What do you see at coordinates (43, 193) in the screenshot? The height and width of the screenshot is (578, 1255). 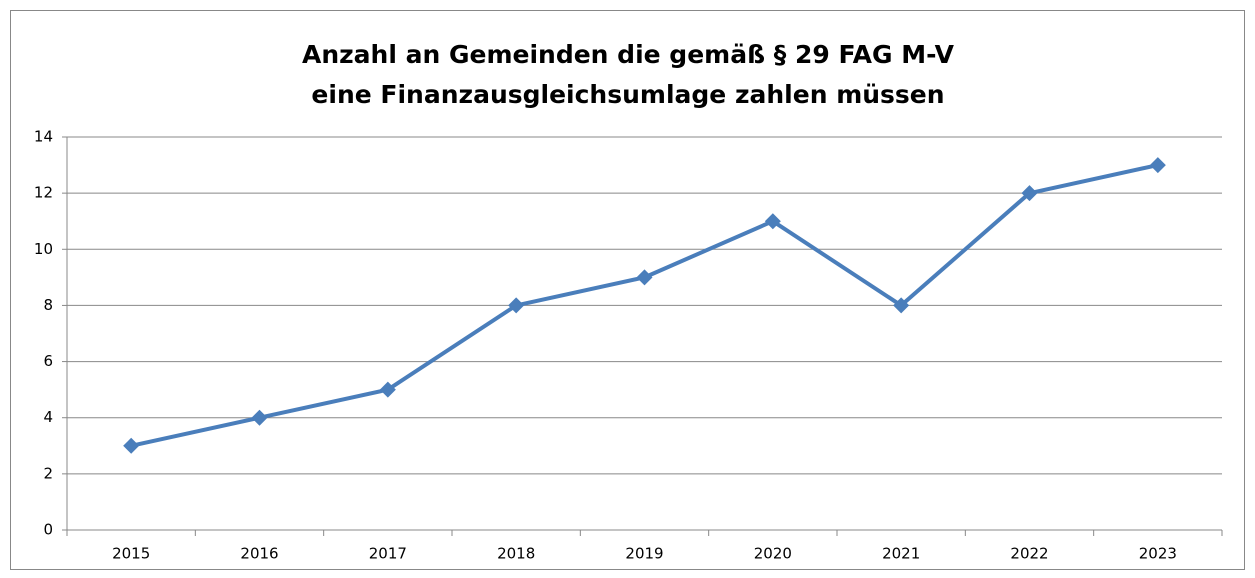 I see `y-tick-label: 12` at bounding box center [43, 193].